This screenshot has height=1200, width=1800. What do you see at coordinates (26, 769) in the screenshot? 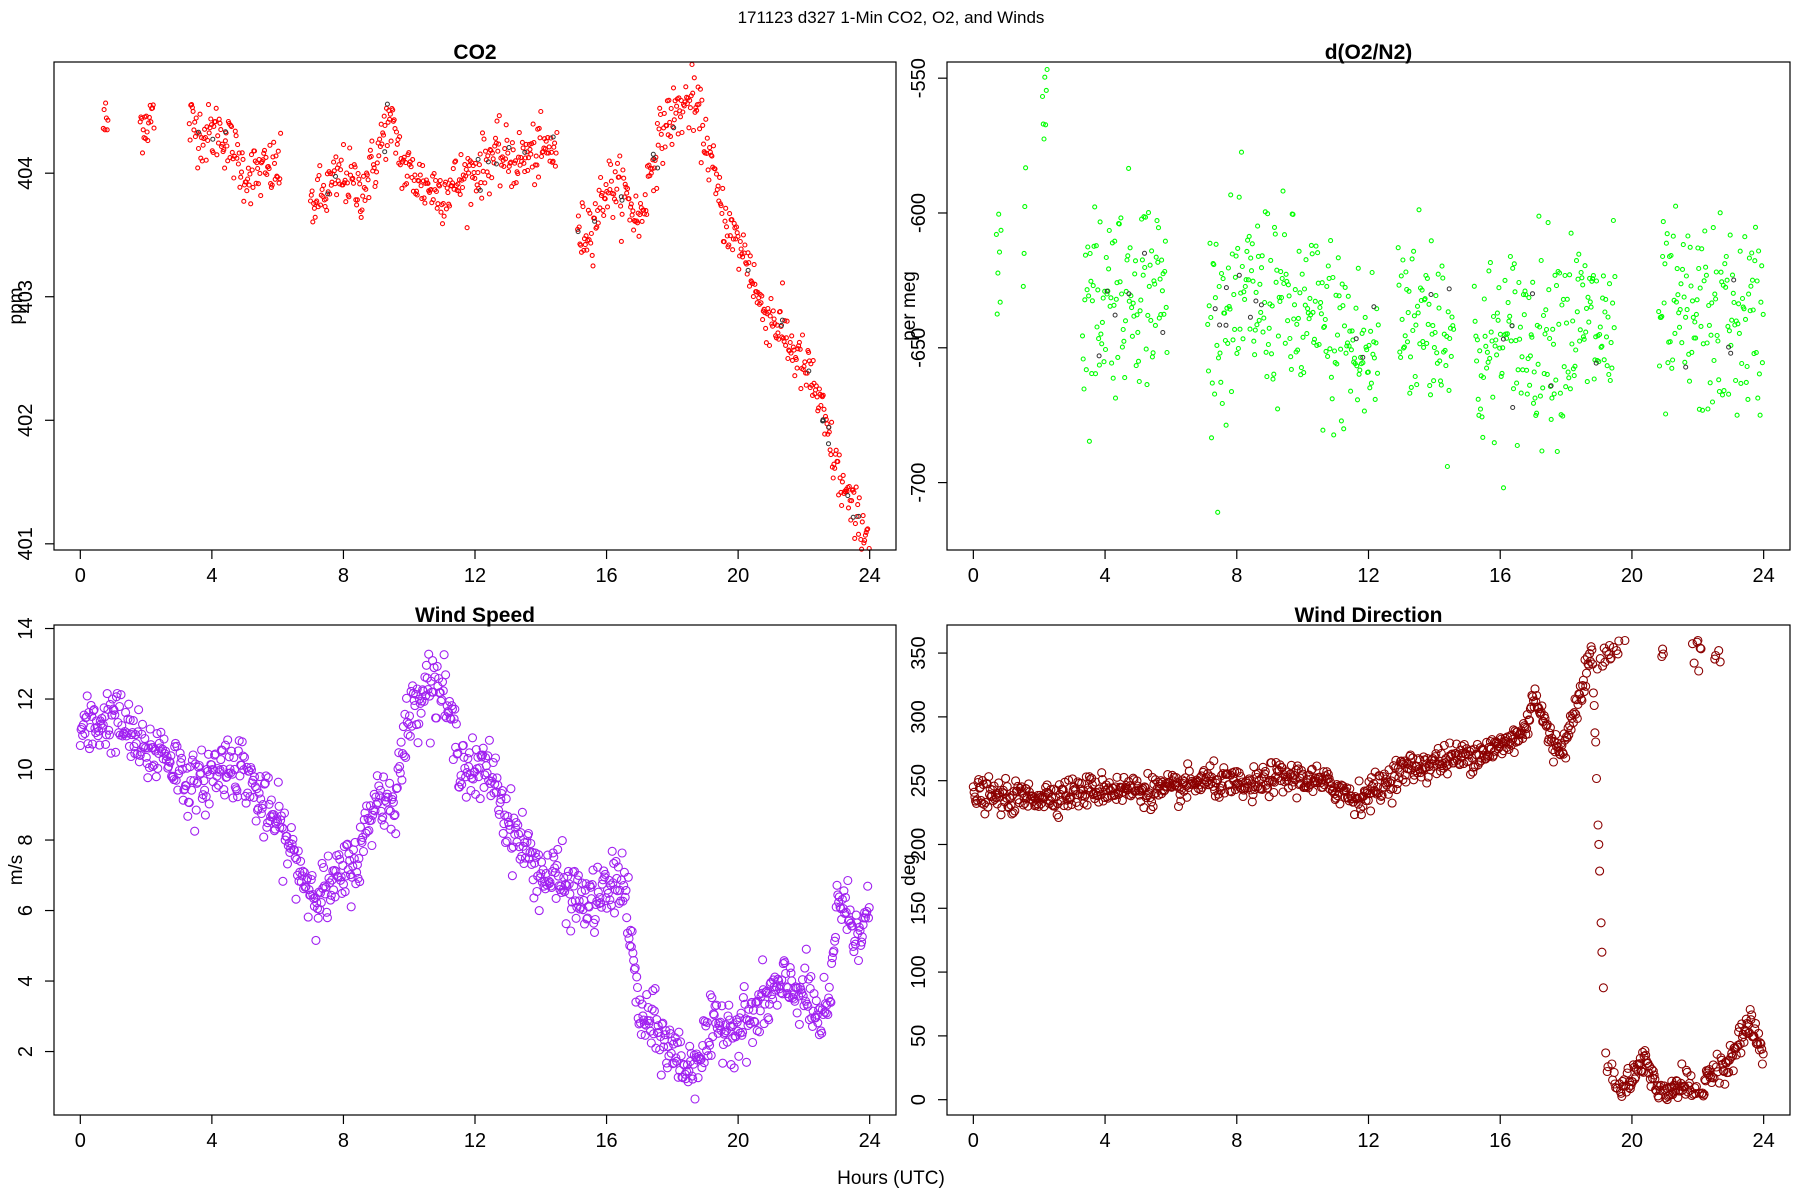
I see `y-tick-label: 10` at bounding box center [26, 769].